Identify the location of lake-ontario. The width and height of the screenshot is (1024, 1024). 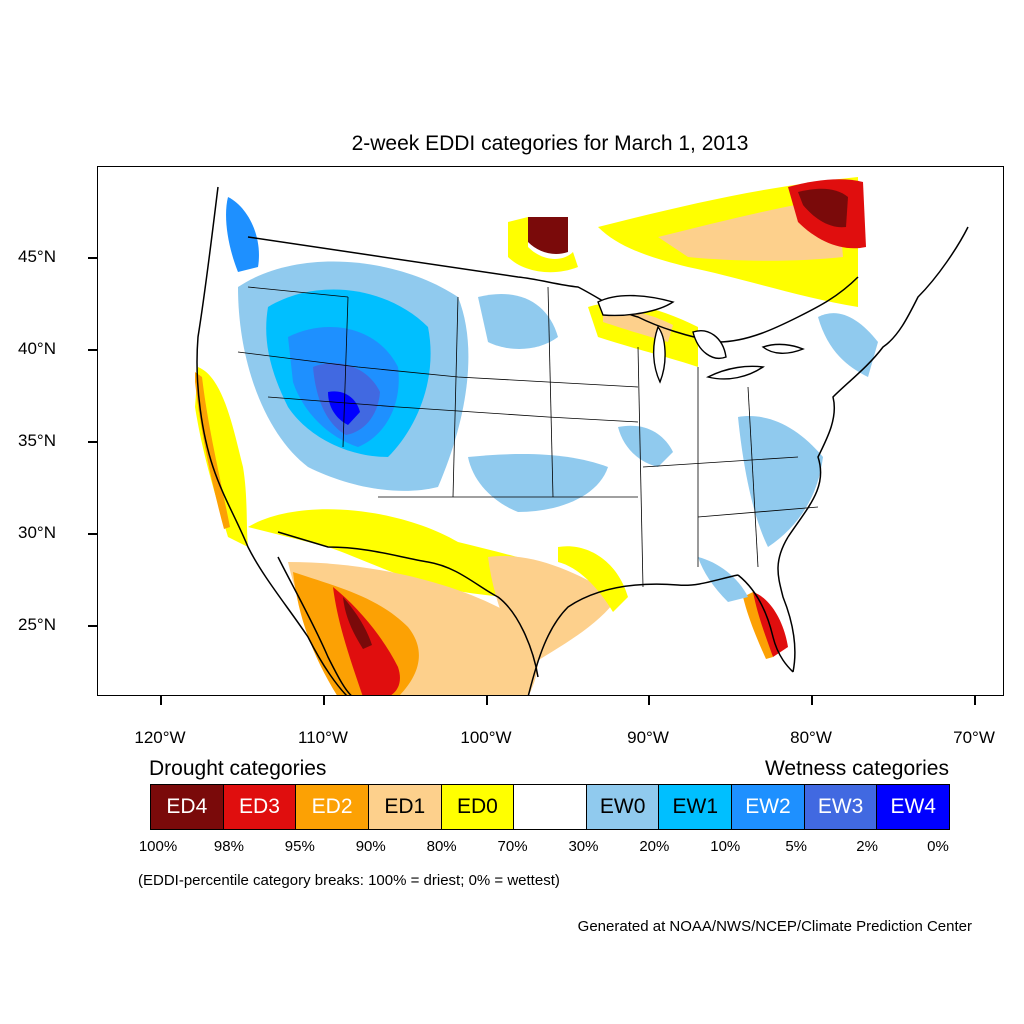
(783, 348).